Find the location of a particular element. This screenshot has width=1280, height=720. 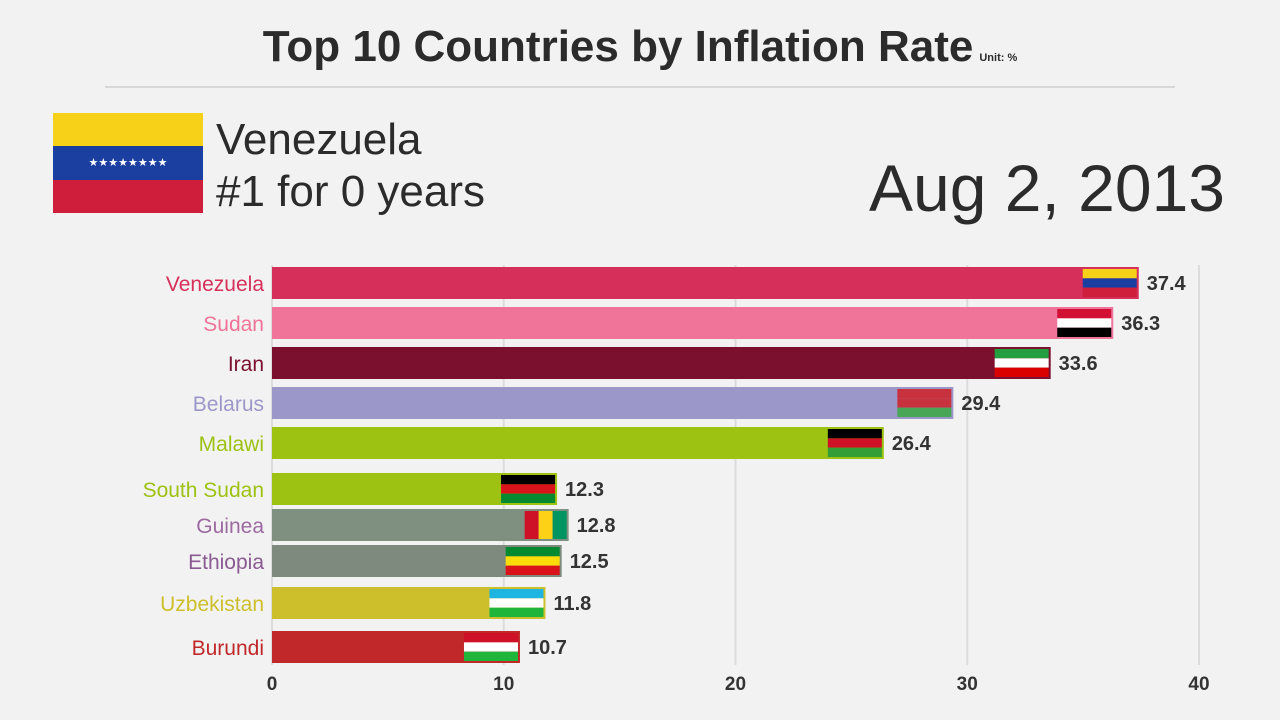

value-label: 12.8 is located at coordinates (596, 526).